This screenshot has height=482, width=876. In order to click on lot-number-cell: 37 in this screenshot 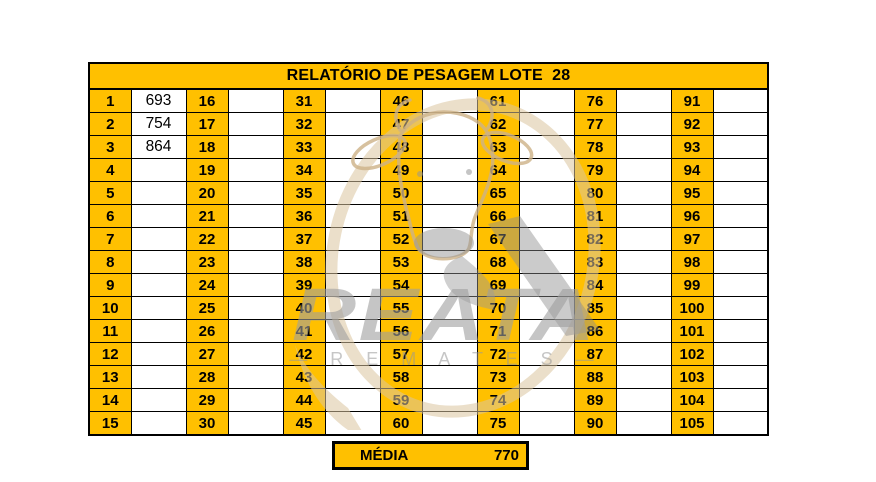, I will do `click(304, 239)`.